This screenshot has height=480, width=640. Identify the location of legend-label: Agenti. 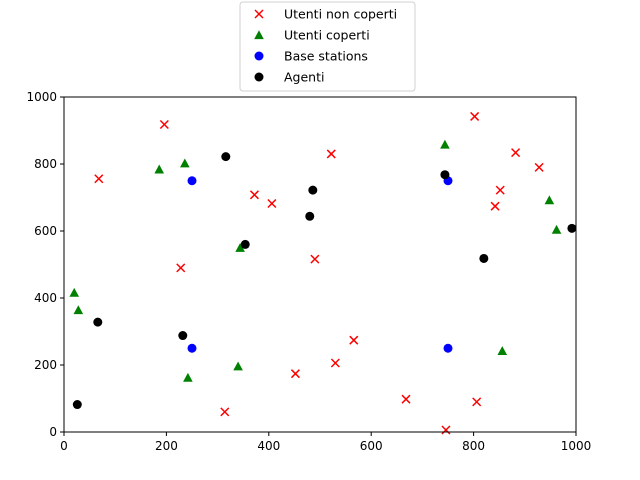
(304, 77).